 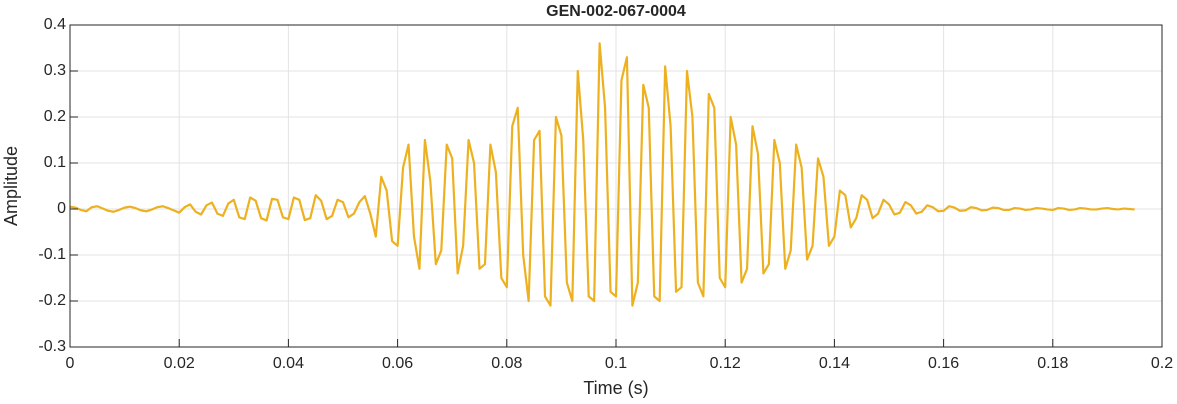 I want to click on chart-title: GEN-002-067-0004, so click(x=616, y=11).